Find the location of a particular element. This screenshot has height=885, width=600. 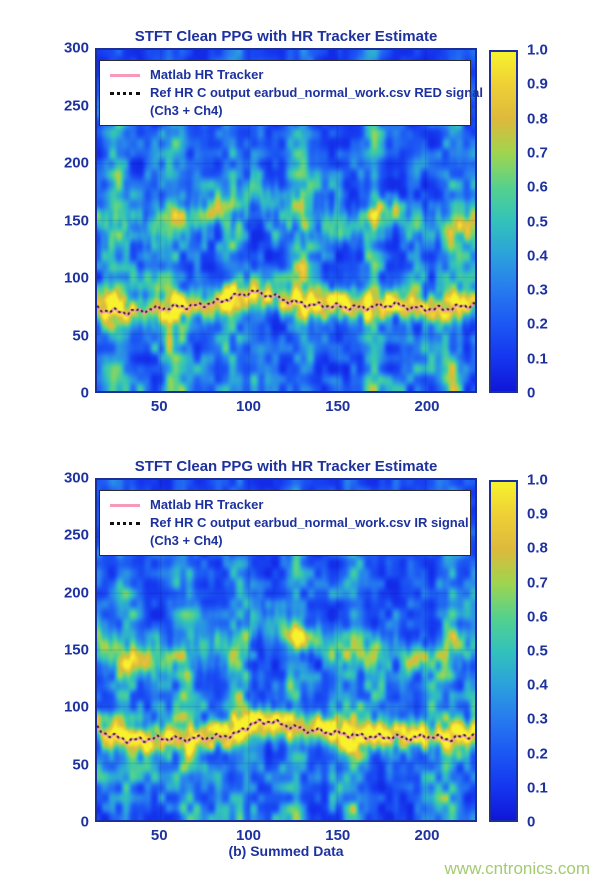

figure1-colorbar is located at coordinates (503, 221).